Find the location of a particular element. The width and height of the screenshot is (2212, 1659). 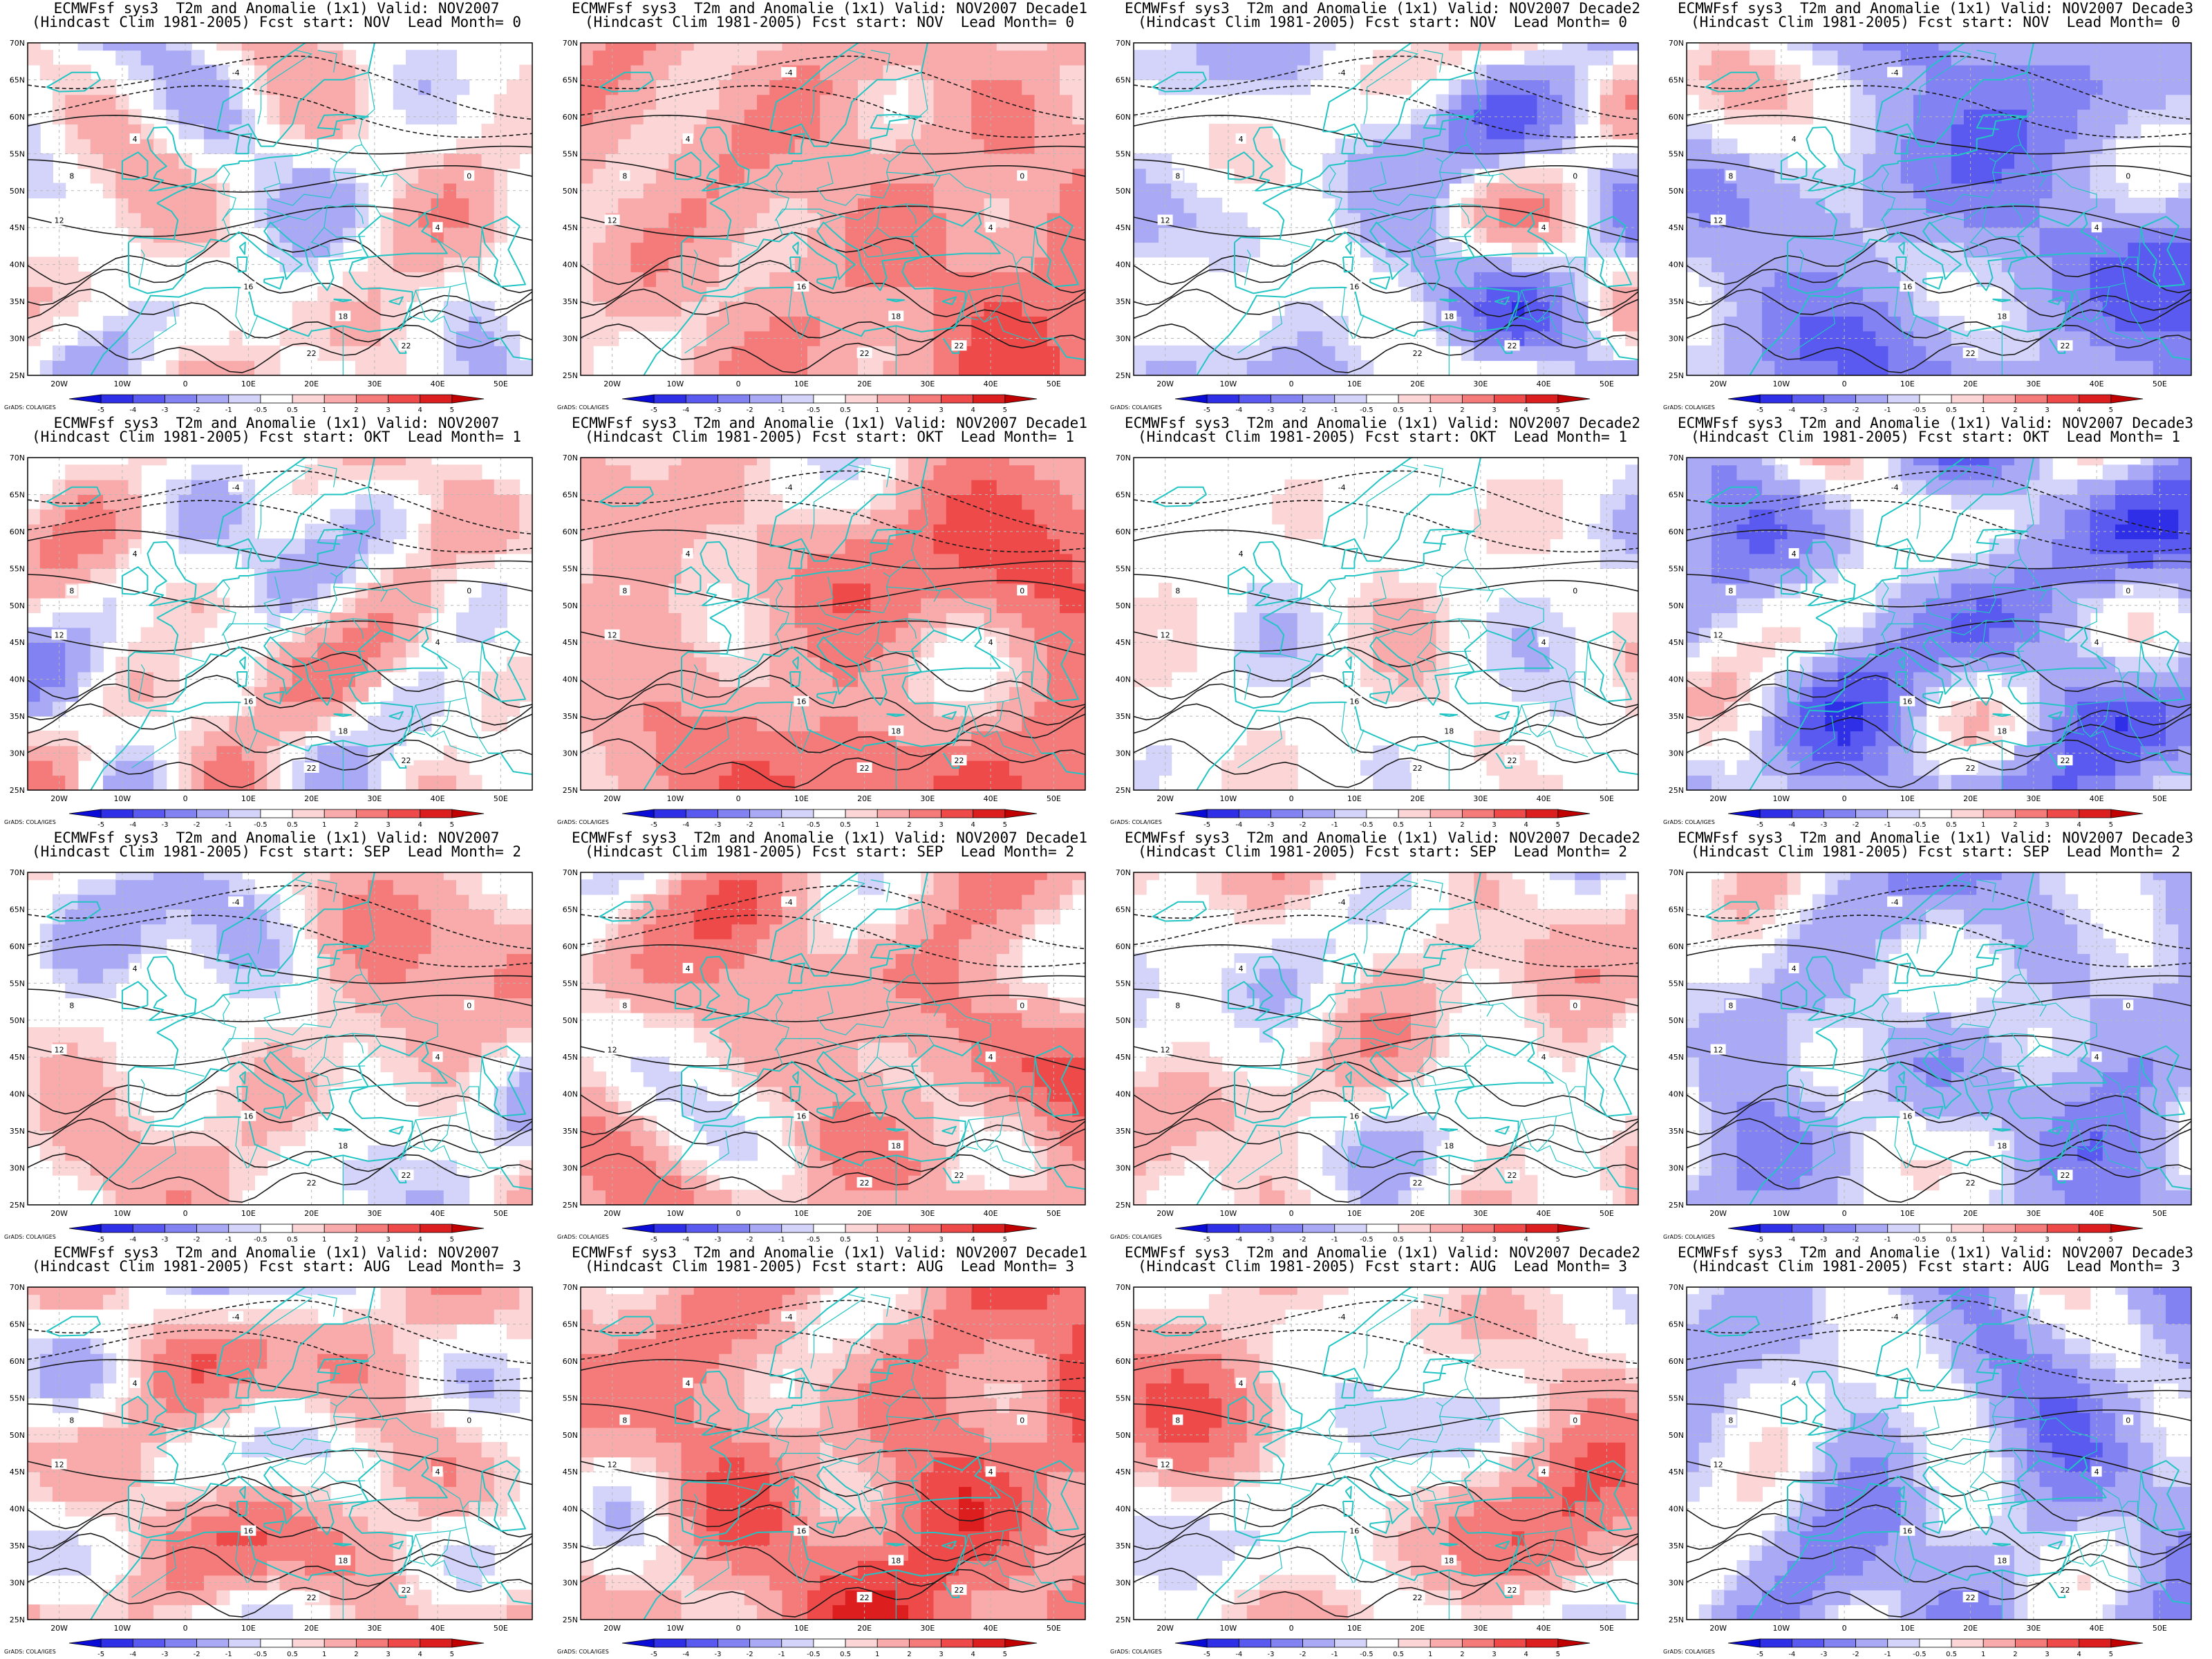

anomaly-shading is located at coordinates (833, 624).